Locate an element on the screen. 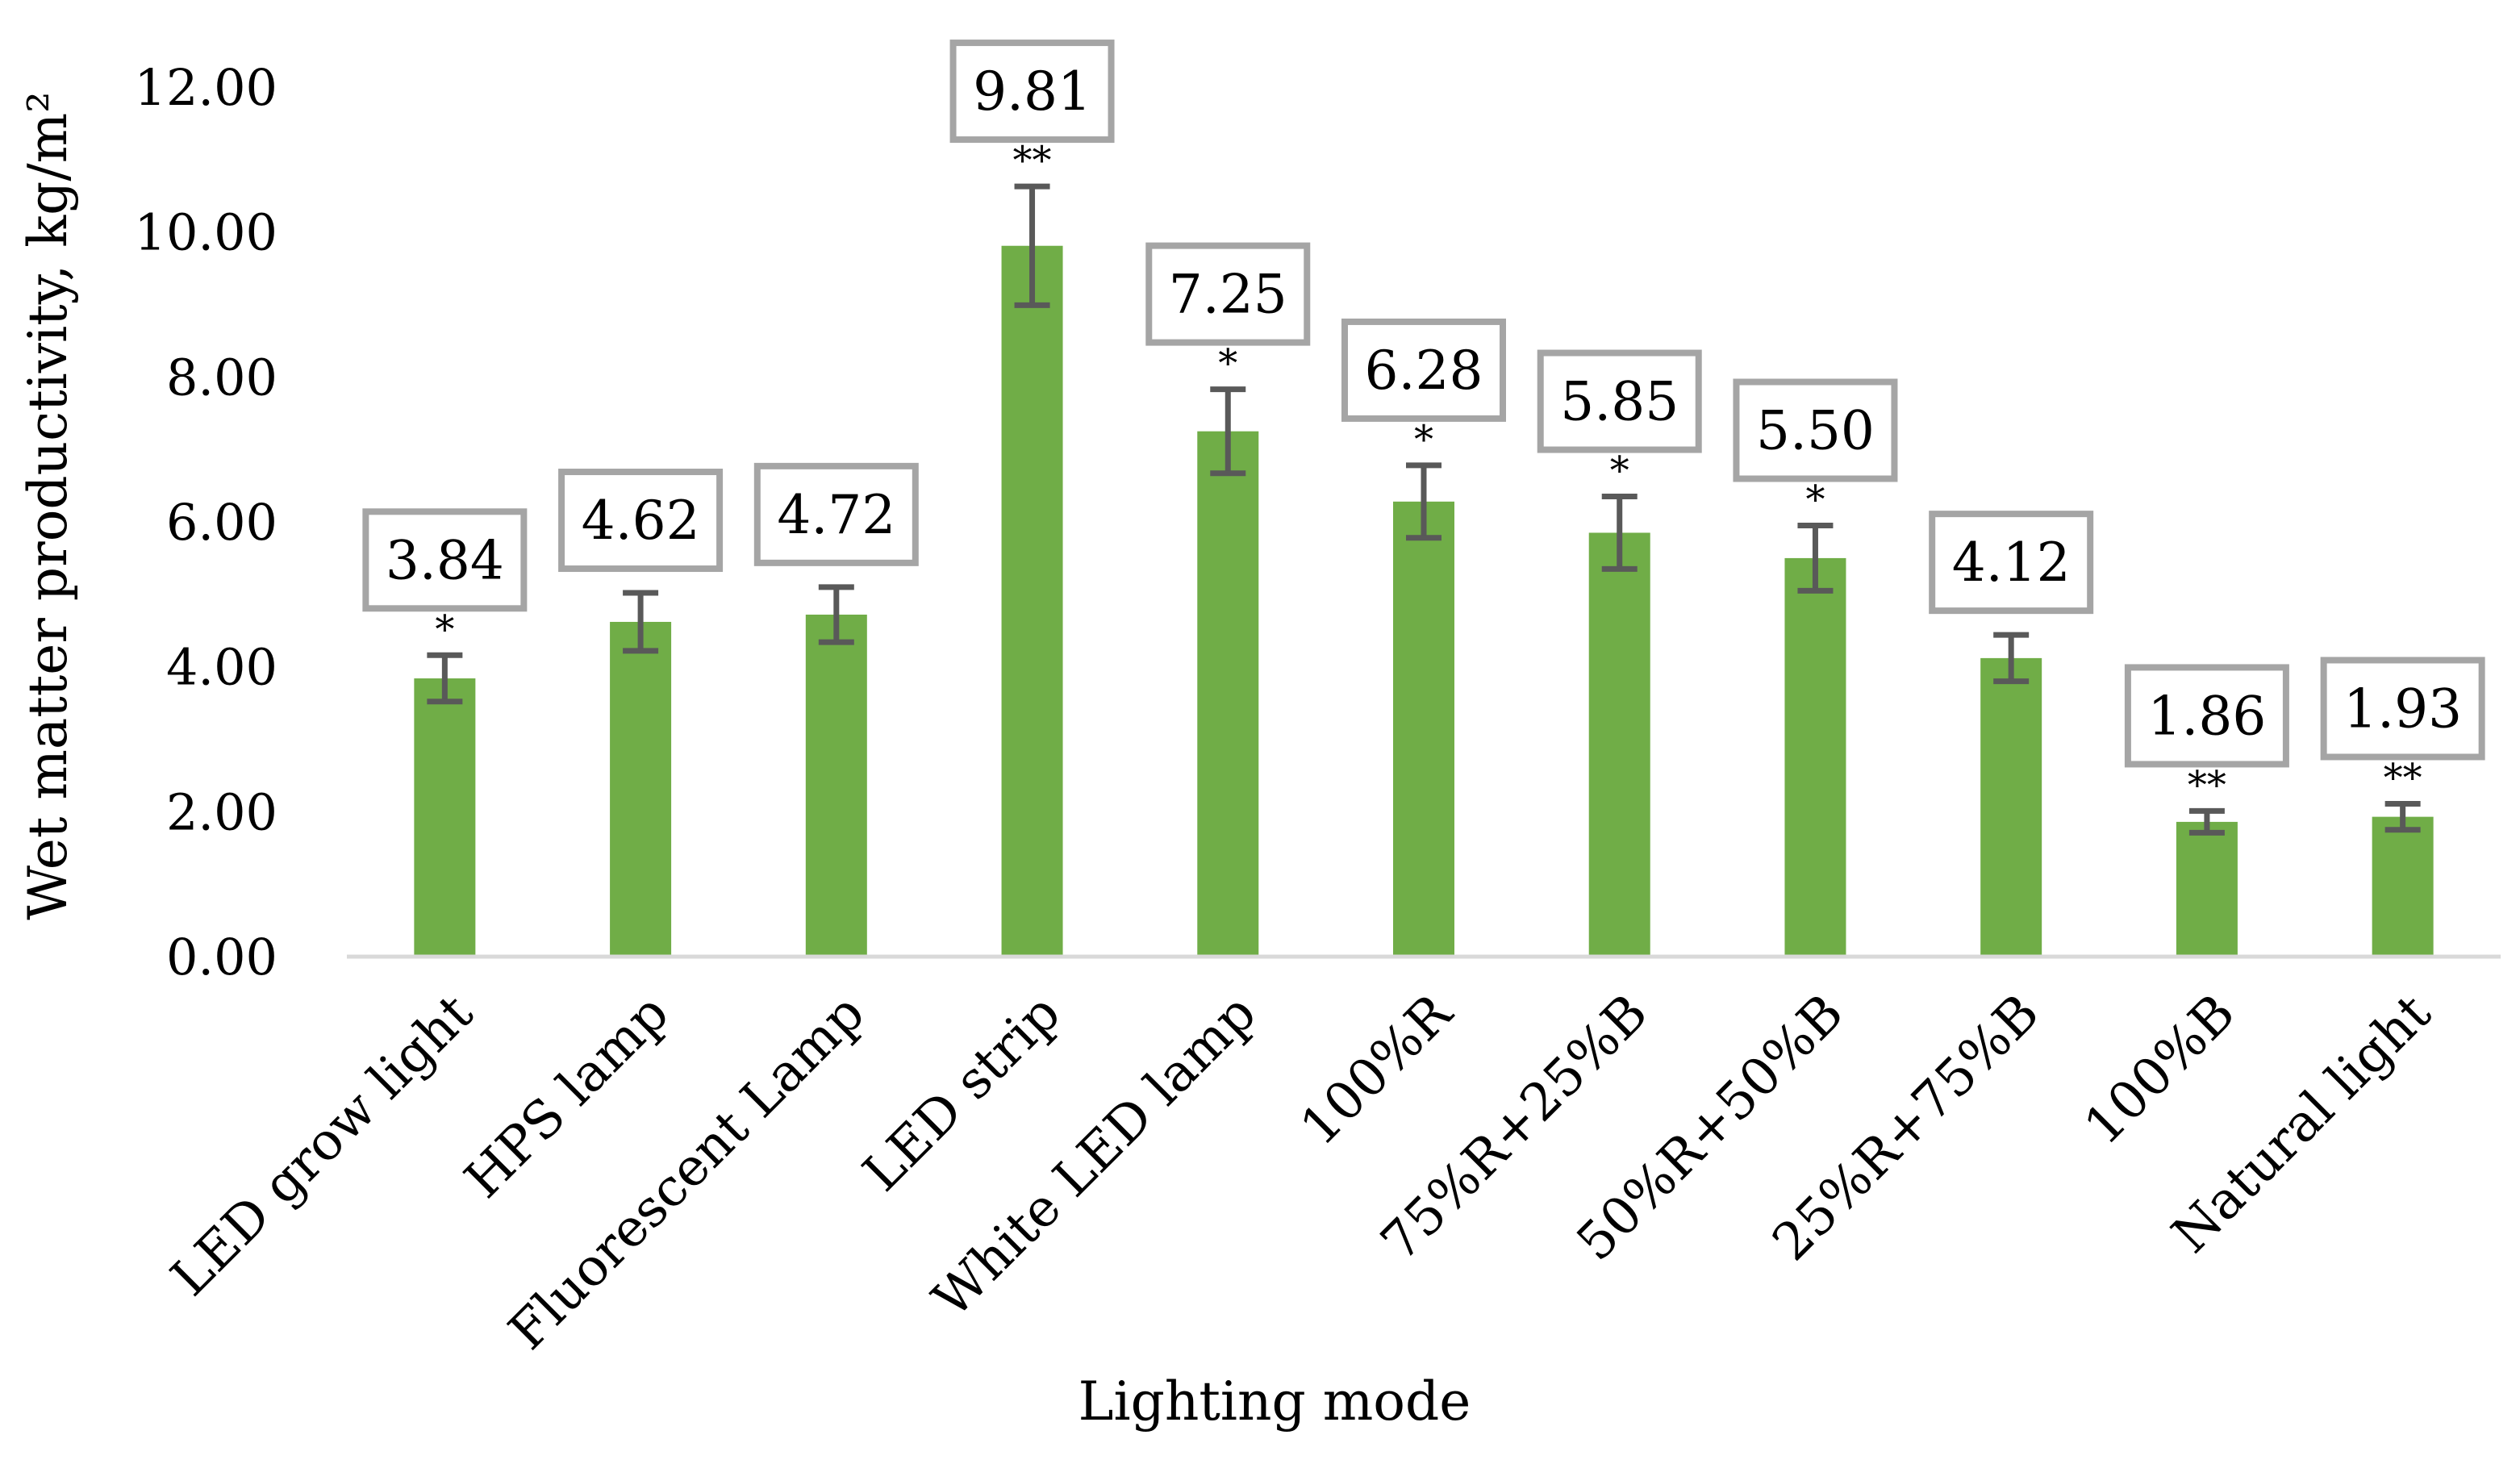 The width and height of the screenshot is (2520, 1464). data-label: 4.72 is located at coordinates (836, 514).